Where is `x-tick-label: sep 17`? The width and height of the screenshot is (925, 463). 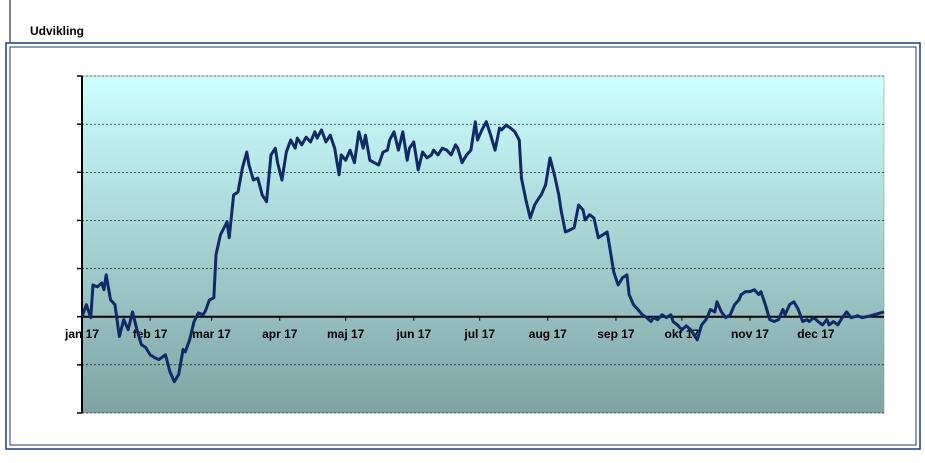
x-tick-label: sep 17 is located at coordinates (616, 334).